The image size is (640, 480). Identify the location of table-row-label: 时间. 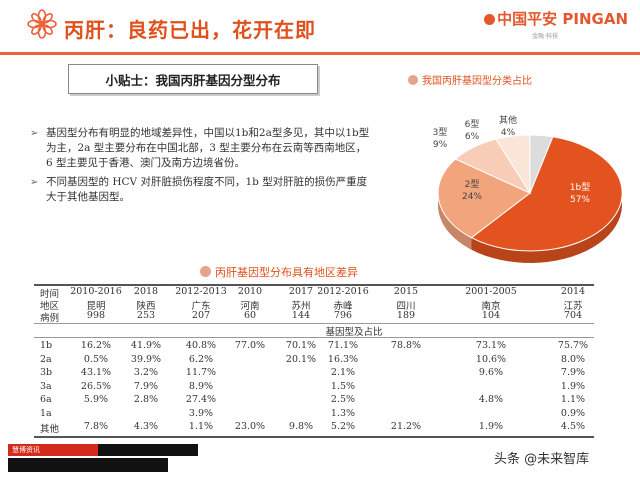
(50, 294).